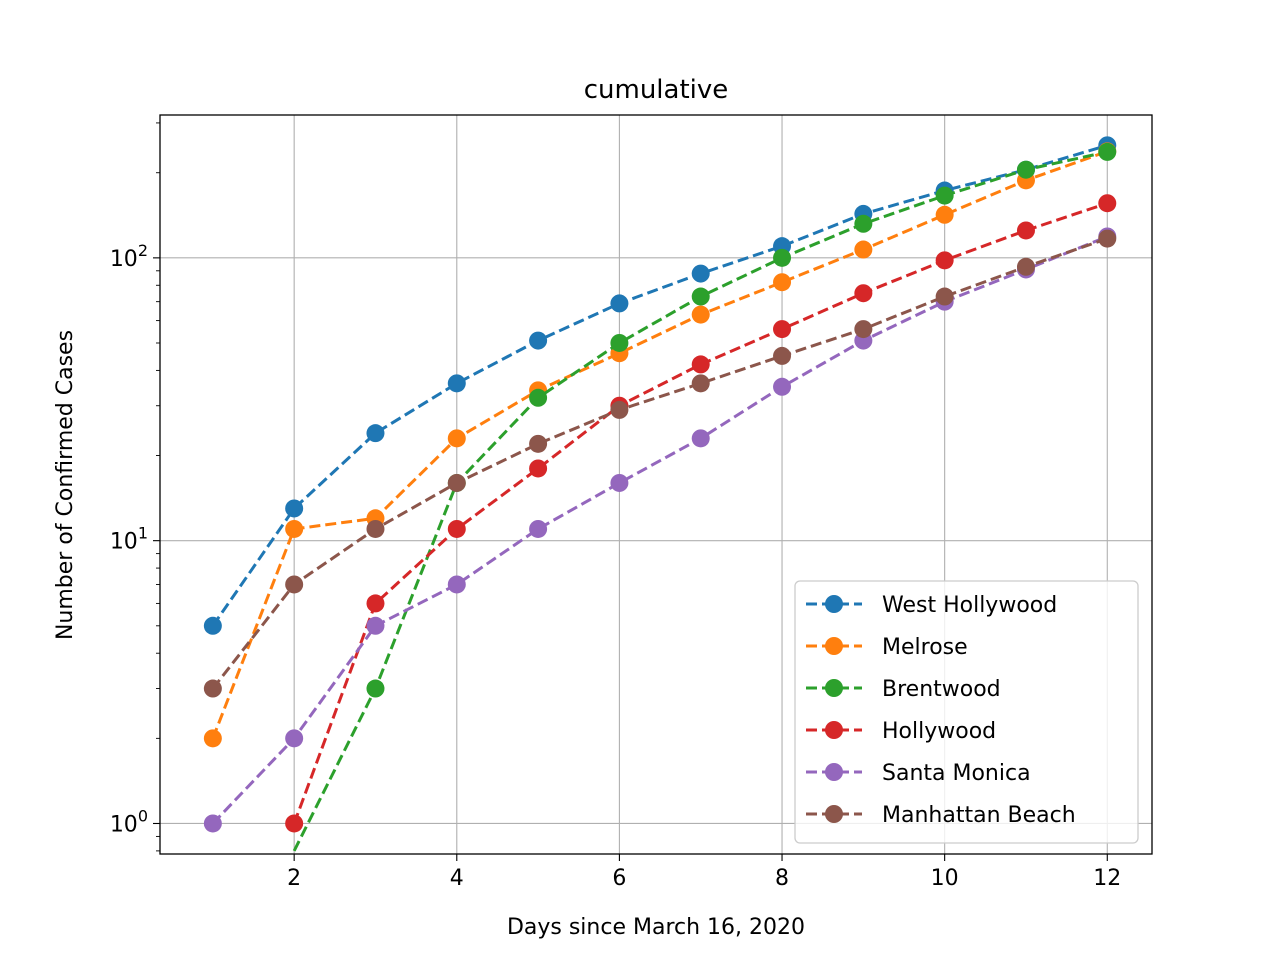 The width and height of the screenshot is (1280, 960). I want to click on y-tick-label: 10¹, so click(129, 539).